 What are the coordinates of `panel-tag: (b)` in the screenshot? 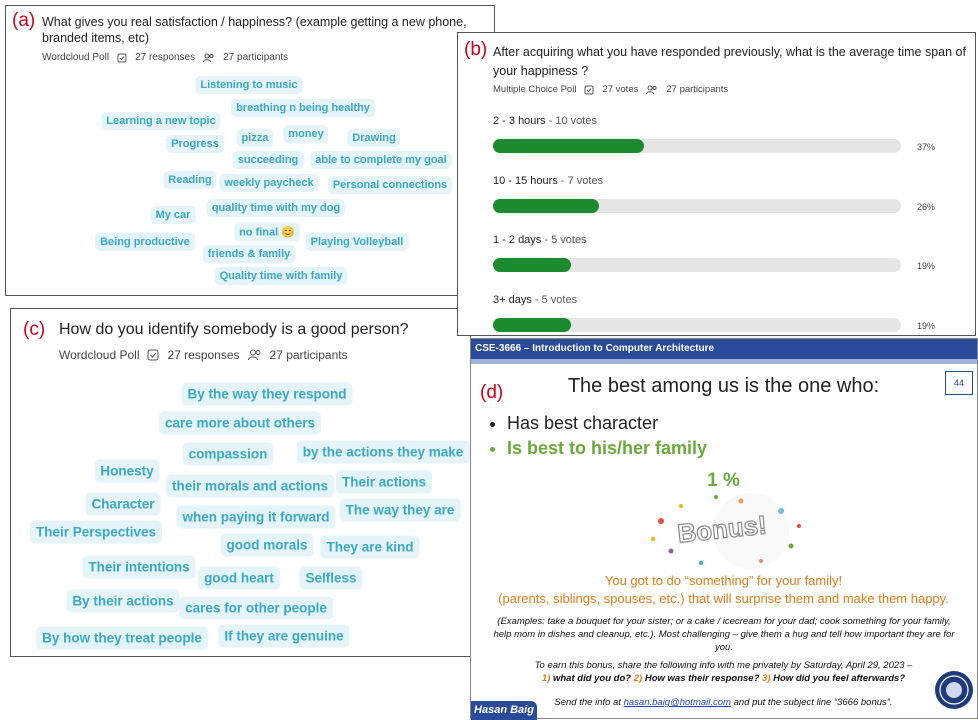 It's located at (476, 49).